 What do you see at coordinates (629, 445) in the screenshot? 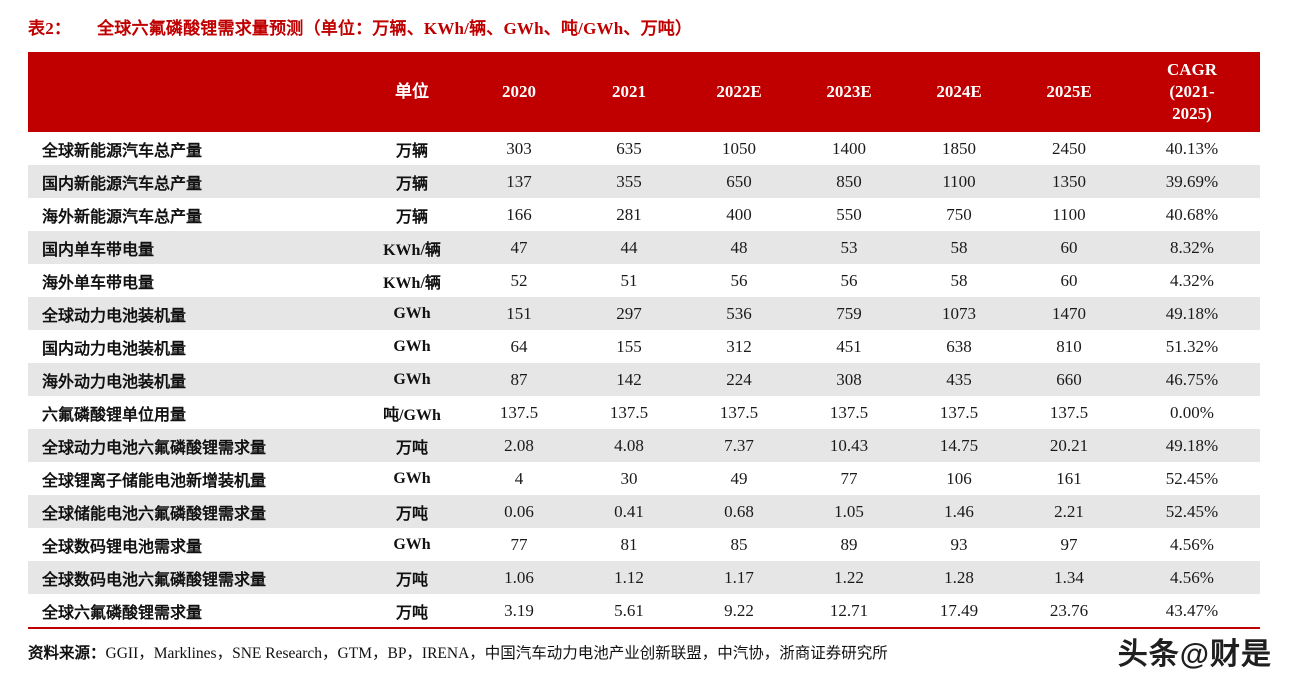
I see `value-cell: 4.08` at bounding box center [629, 445].